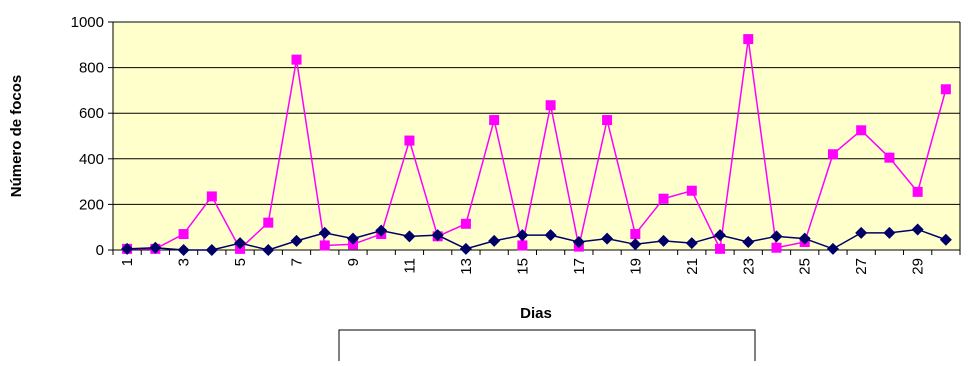 The width and height of the screenshot is (973, 366). What do you see at coordinates (861, 266) in the screenshot?
I see `x-tick-label: 27` at bounding box center [861, 266].